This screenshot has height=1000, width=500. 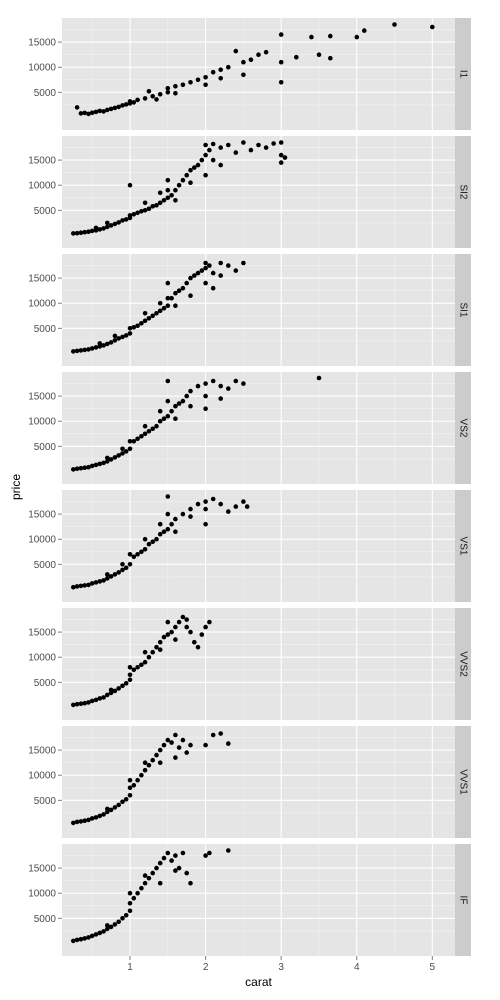 What do you see at coordinates (357, 967) in the screenshot?
I see `x-tick-label: 4` at bounding box center [357, 967].